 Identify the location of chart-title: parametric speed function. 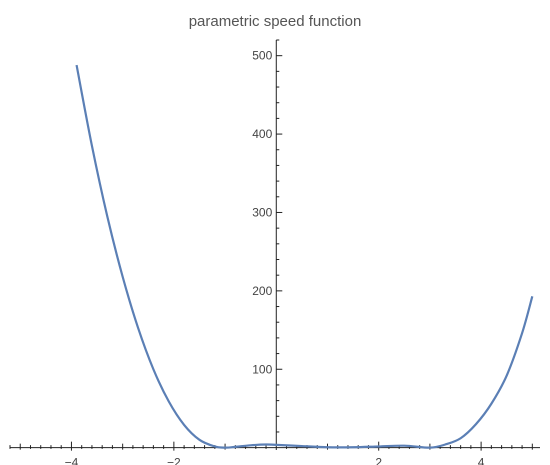
(275, 21).